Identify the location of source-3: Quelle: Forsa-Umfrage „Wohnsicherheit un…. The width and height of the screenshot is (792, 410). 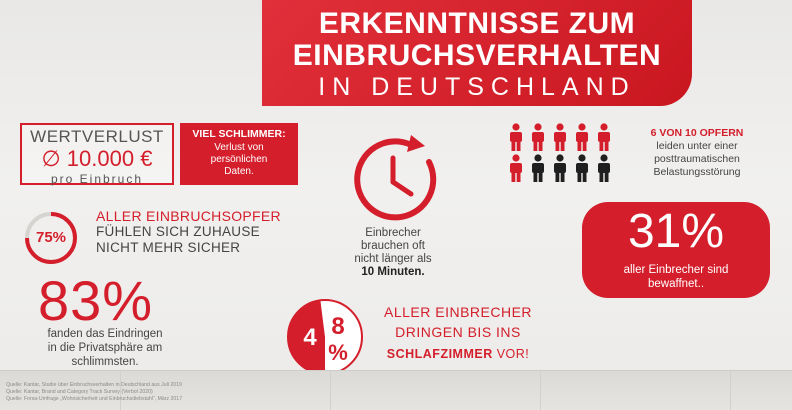
(94, 399).